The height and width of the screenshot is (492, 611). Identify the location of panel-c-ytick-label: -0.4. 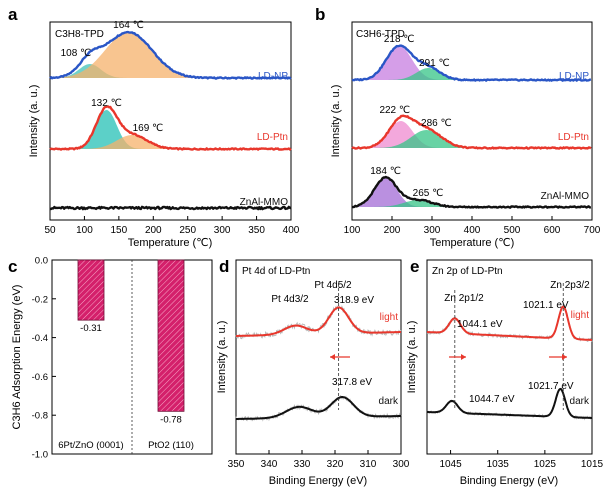
(40, 338).